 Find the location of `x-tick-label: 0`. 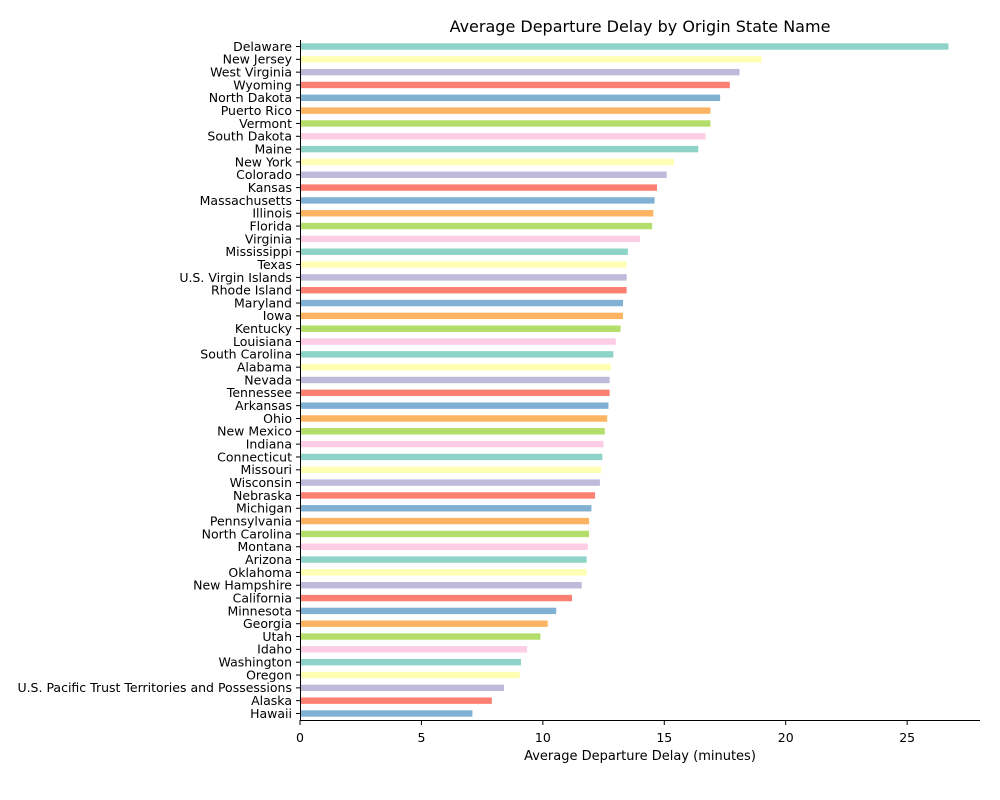

x-tick-label: 0 is located at coordinates (300, 737).